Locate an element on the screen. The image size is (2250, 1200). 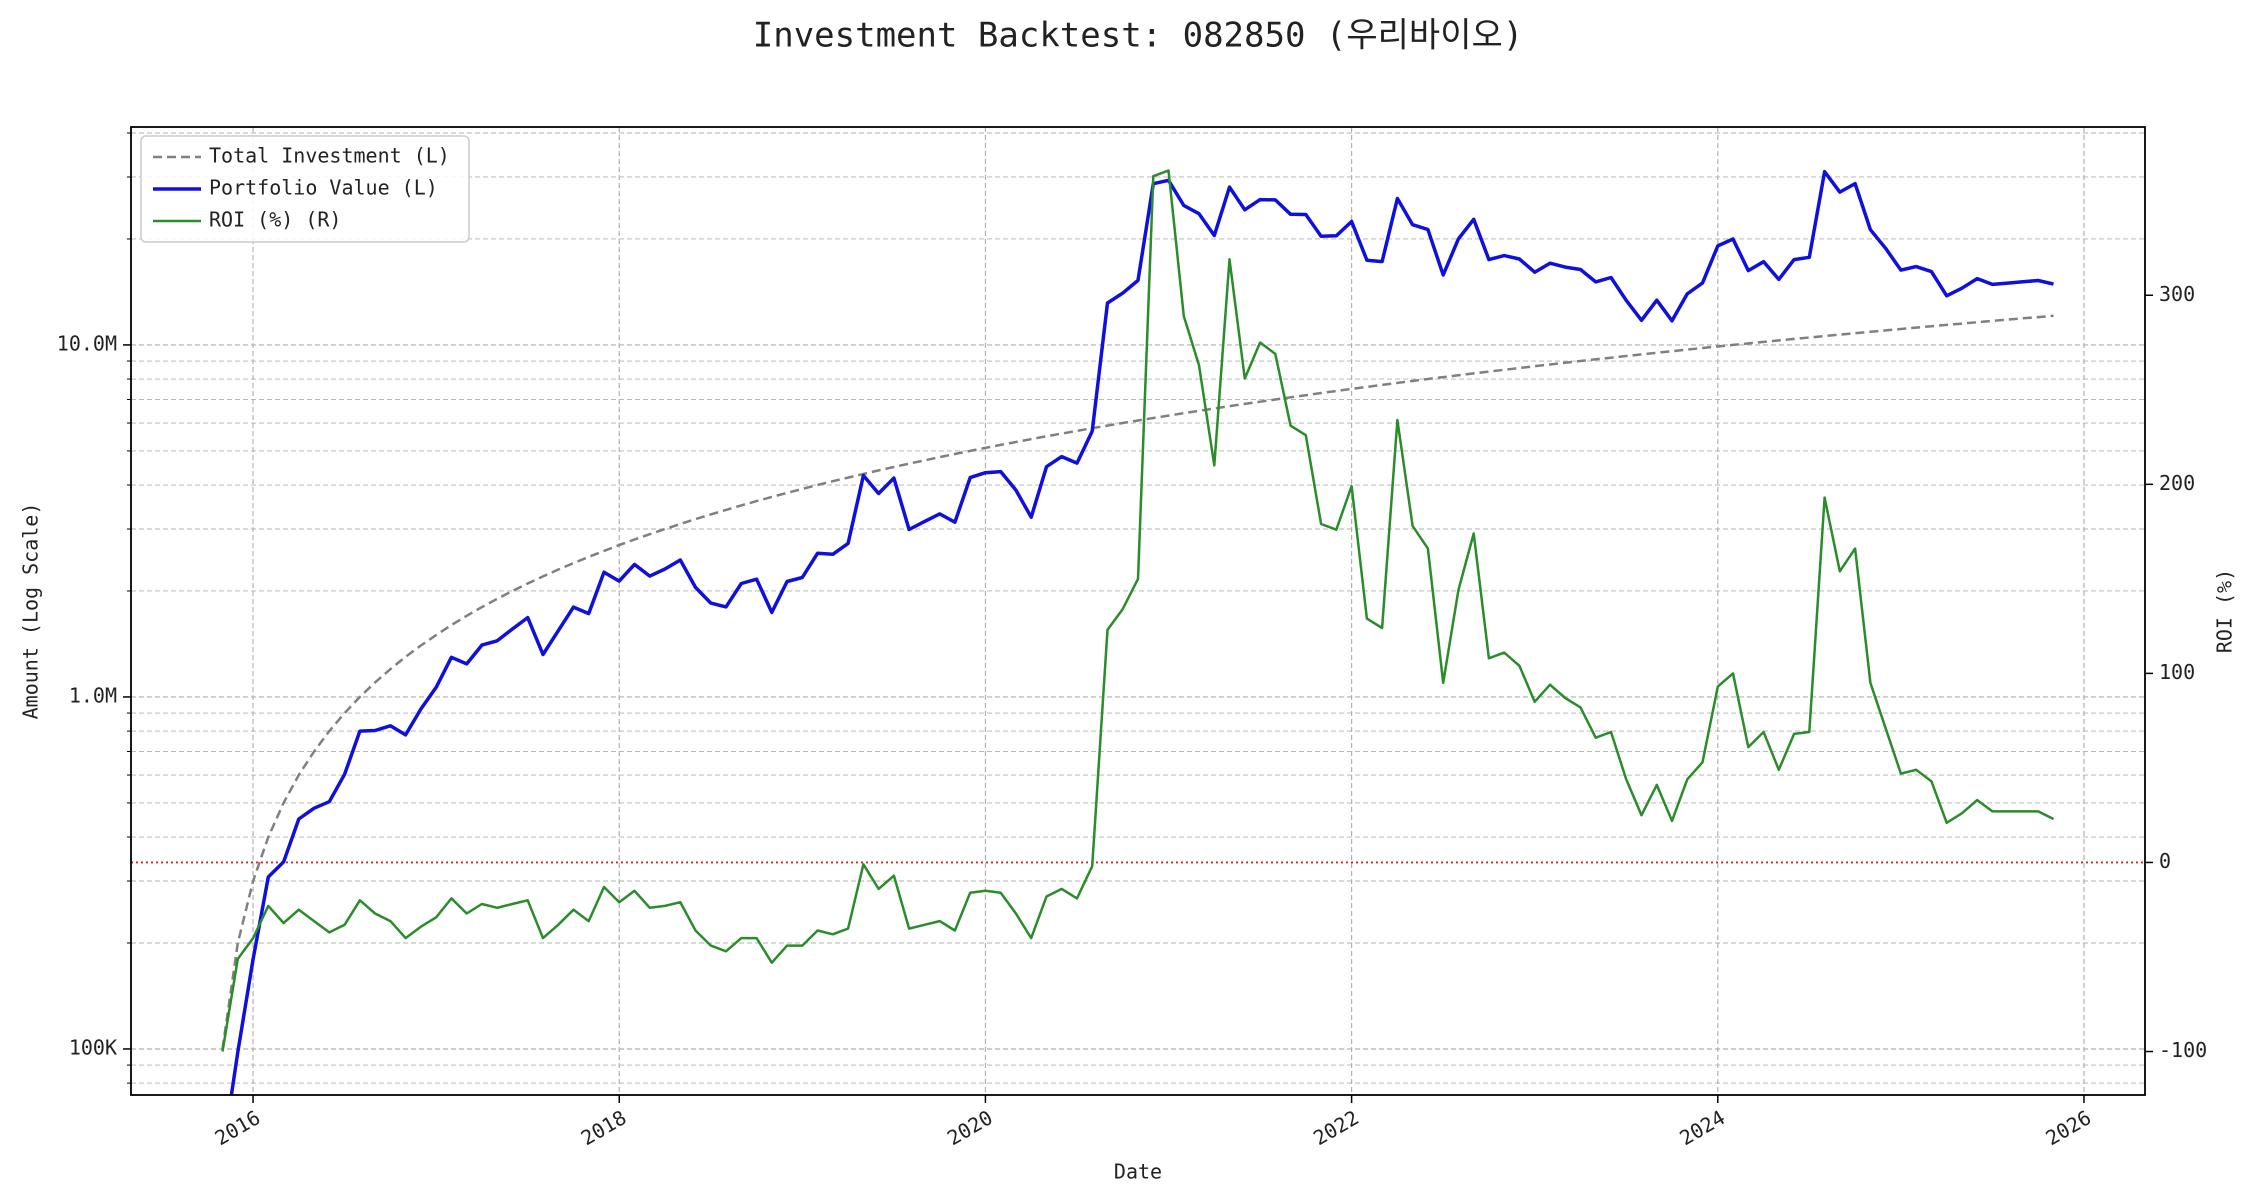
y2-tick-label: -100 is located at coordinates (2183, 1050).